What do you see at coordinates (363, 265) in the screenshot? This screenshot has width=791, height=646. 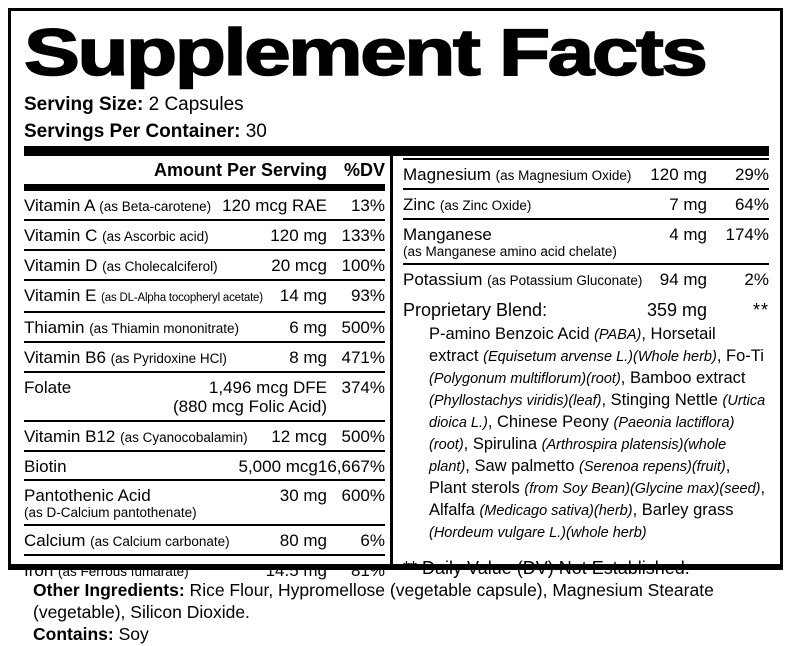 I see `row-dv: 100%` at bounding box center [363, 265].